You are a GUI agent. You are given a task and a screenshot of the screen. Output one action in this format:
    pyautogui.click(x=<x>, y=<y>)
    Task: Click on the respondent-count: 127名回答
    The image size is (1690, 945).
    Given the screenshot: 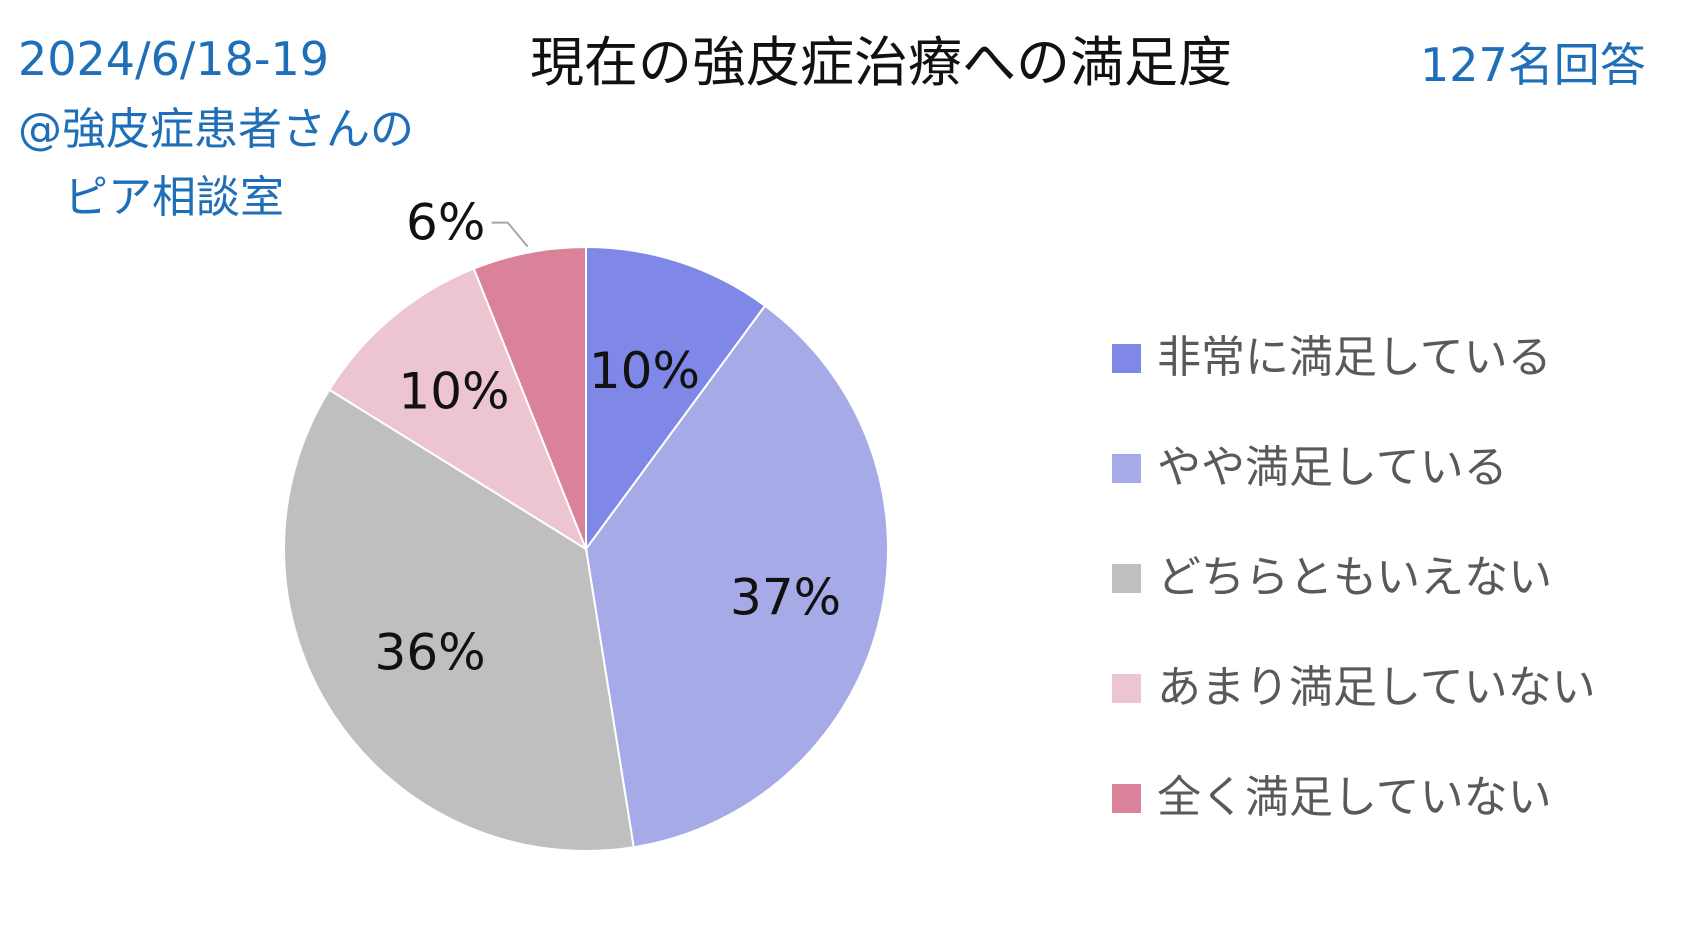 What is the action you would take?
    pyautogui.click(x=1533, y=65)
    